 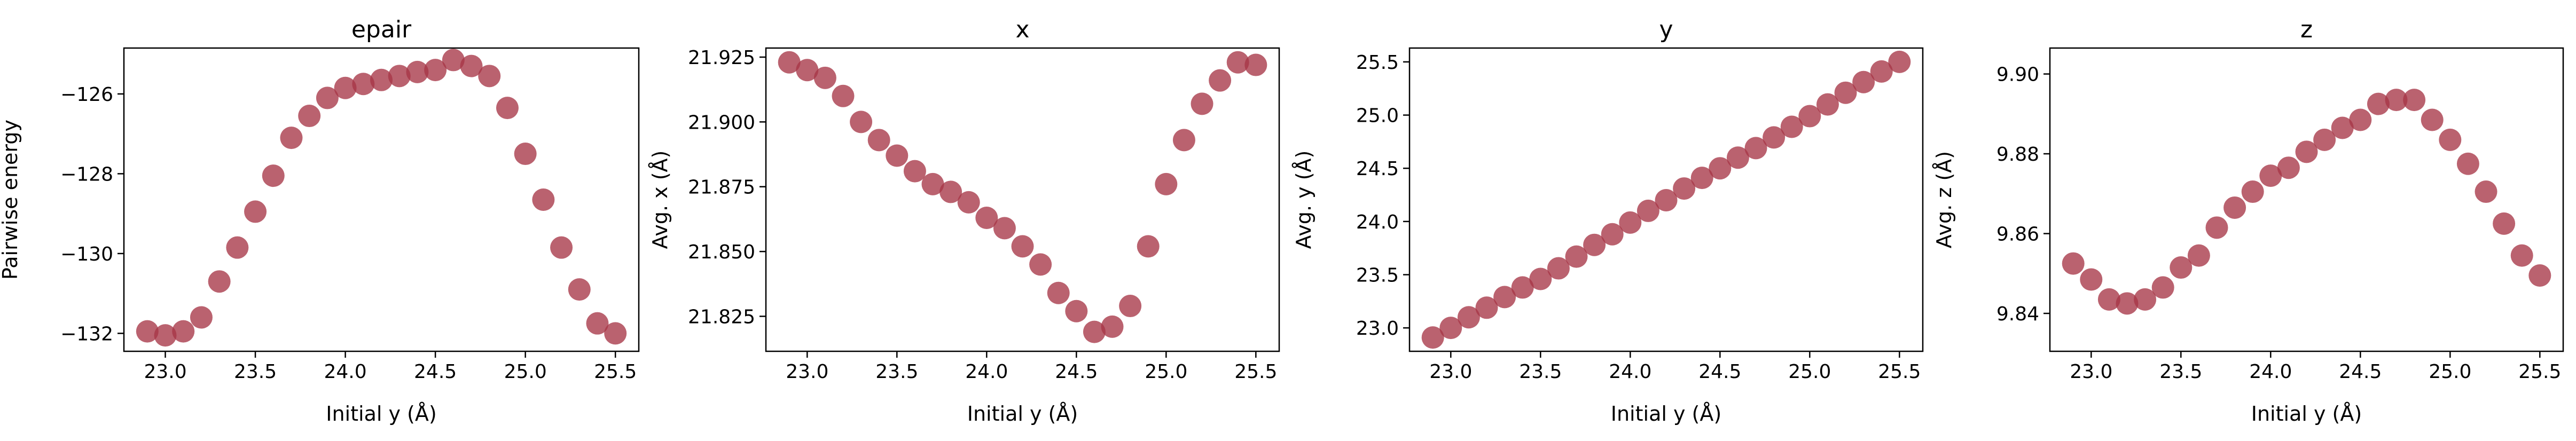 I want to click on chart-title: z, so click(x=2306, y=29).